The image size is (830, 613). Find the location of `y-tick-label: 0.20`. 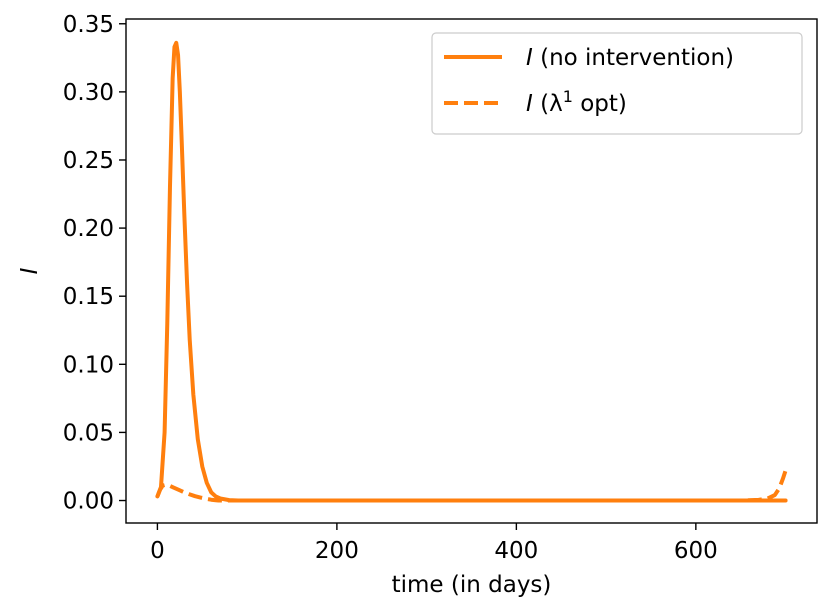

y-tick-label: 0.20 is located at coordinates (88, 229).